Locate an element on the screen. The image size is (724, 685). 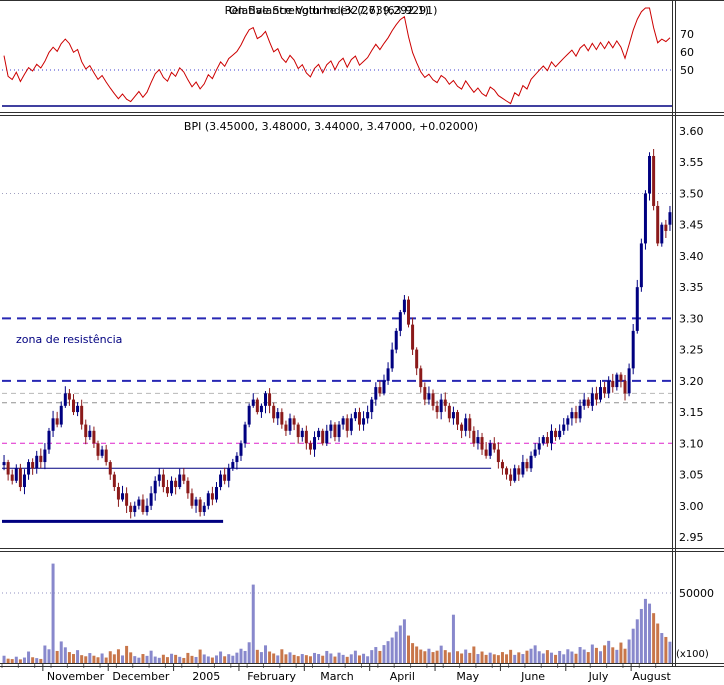
price-axis-label: 3.30 is located at coordinates (691, 318).